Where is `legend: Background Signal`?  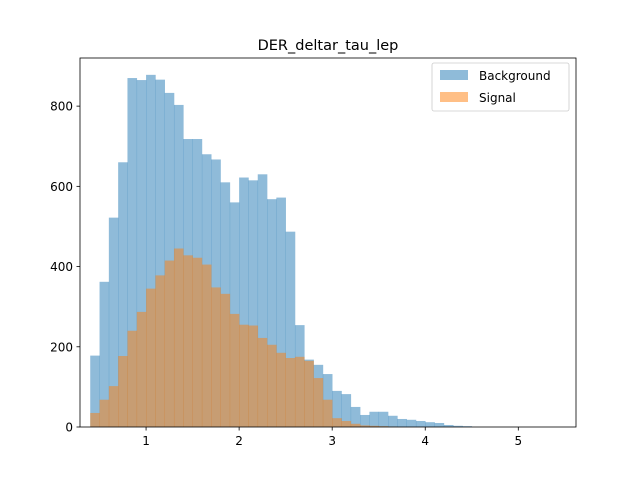 legend: Background Signal is located at coordinates (500, 87).